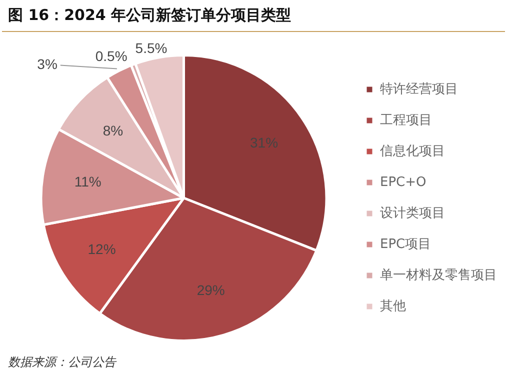 The height and width of the screenshot is (378, 507). Describe the element at coordinates (210, 290) in the screenshot. I see `data-label: 29%` at that location.